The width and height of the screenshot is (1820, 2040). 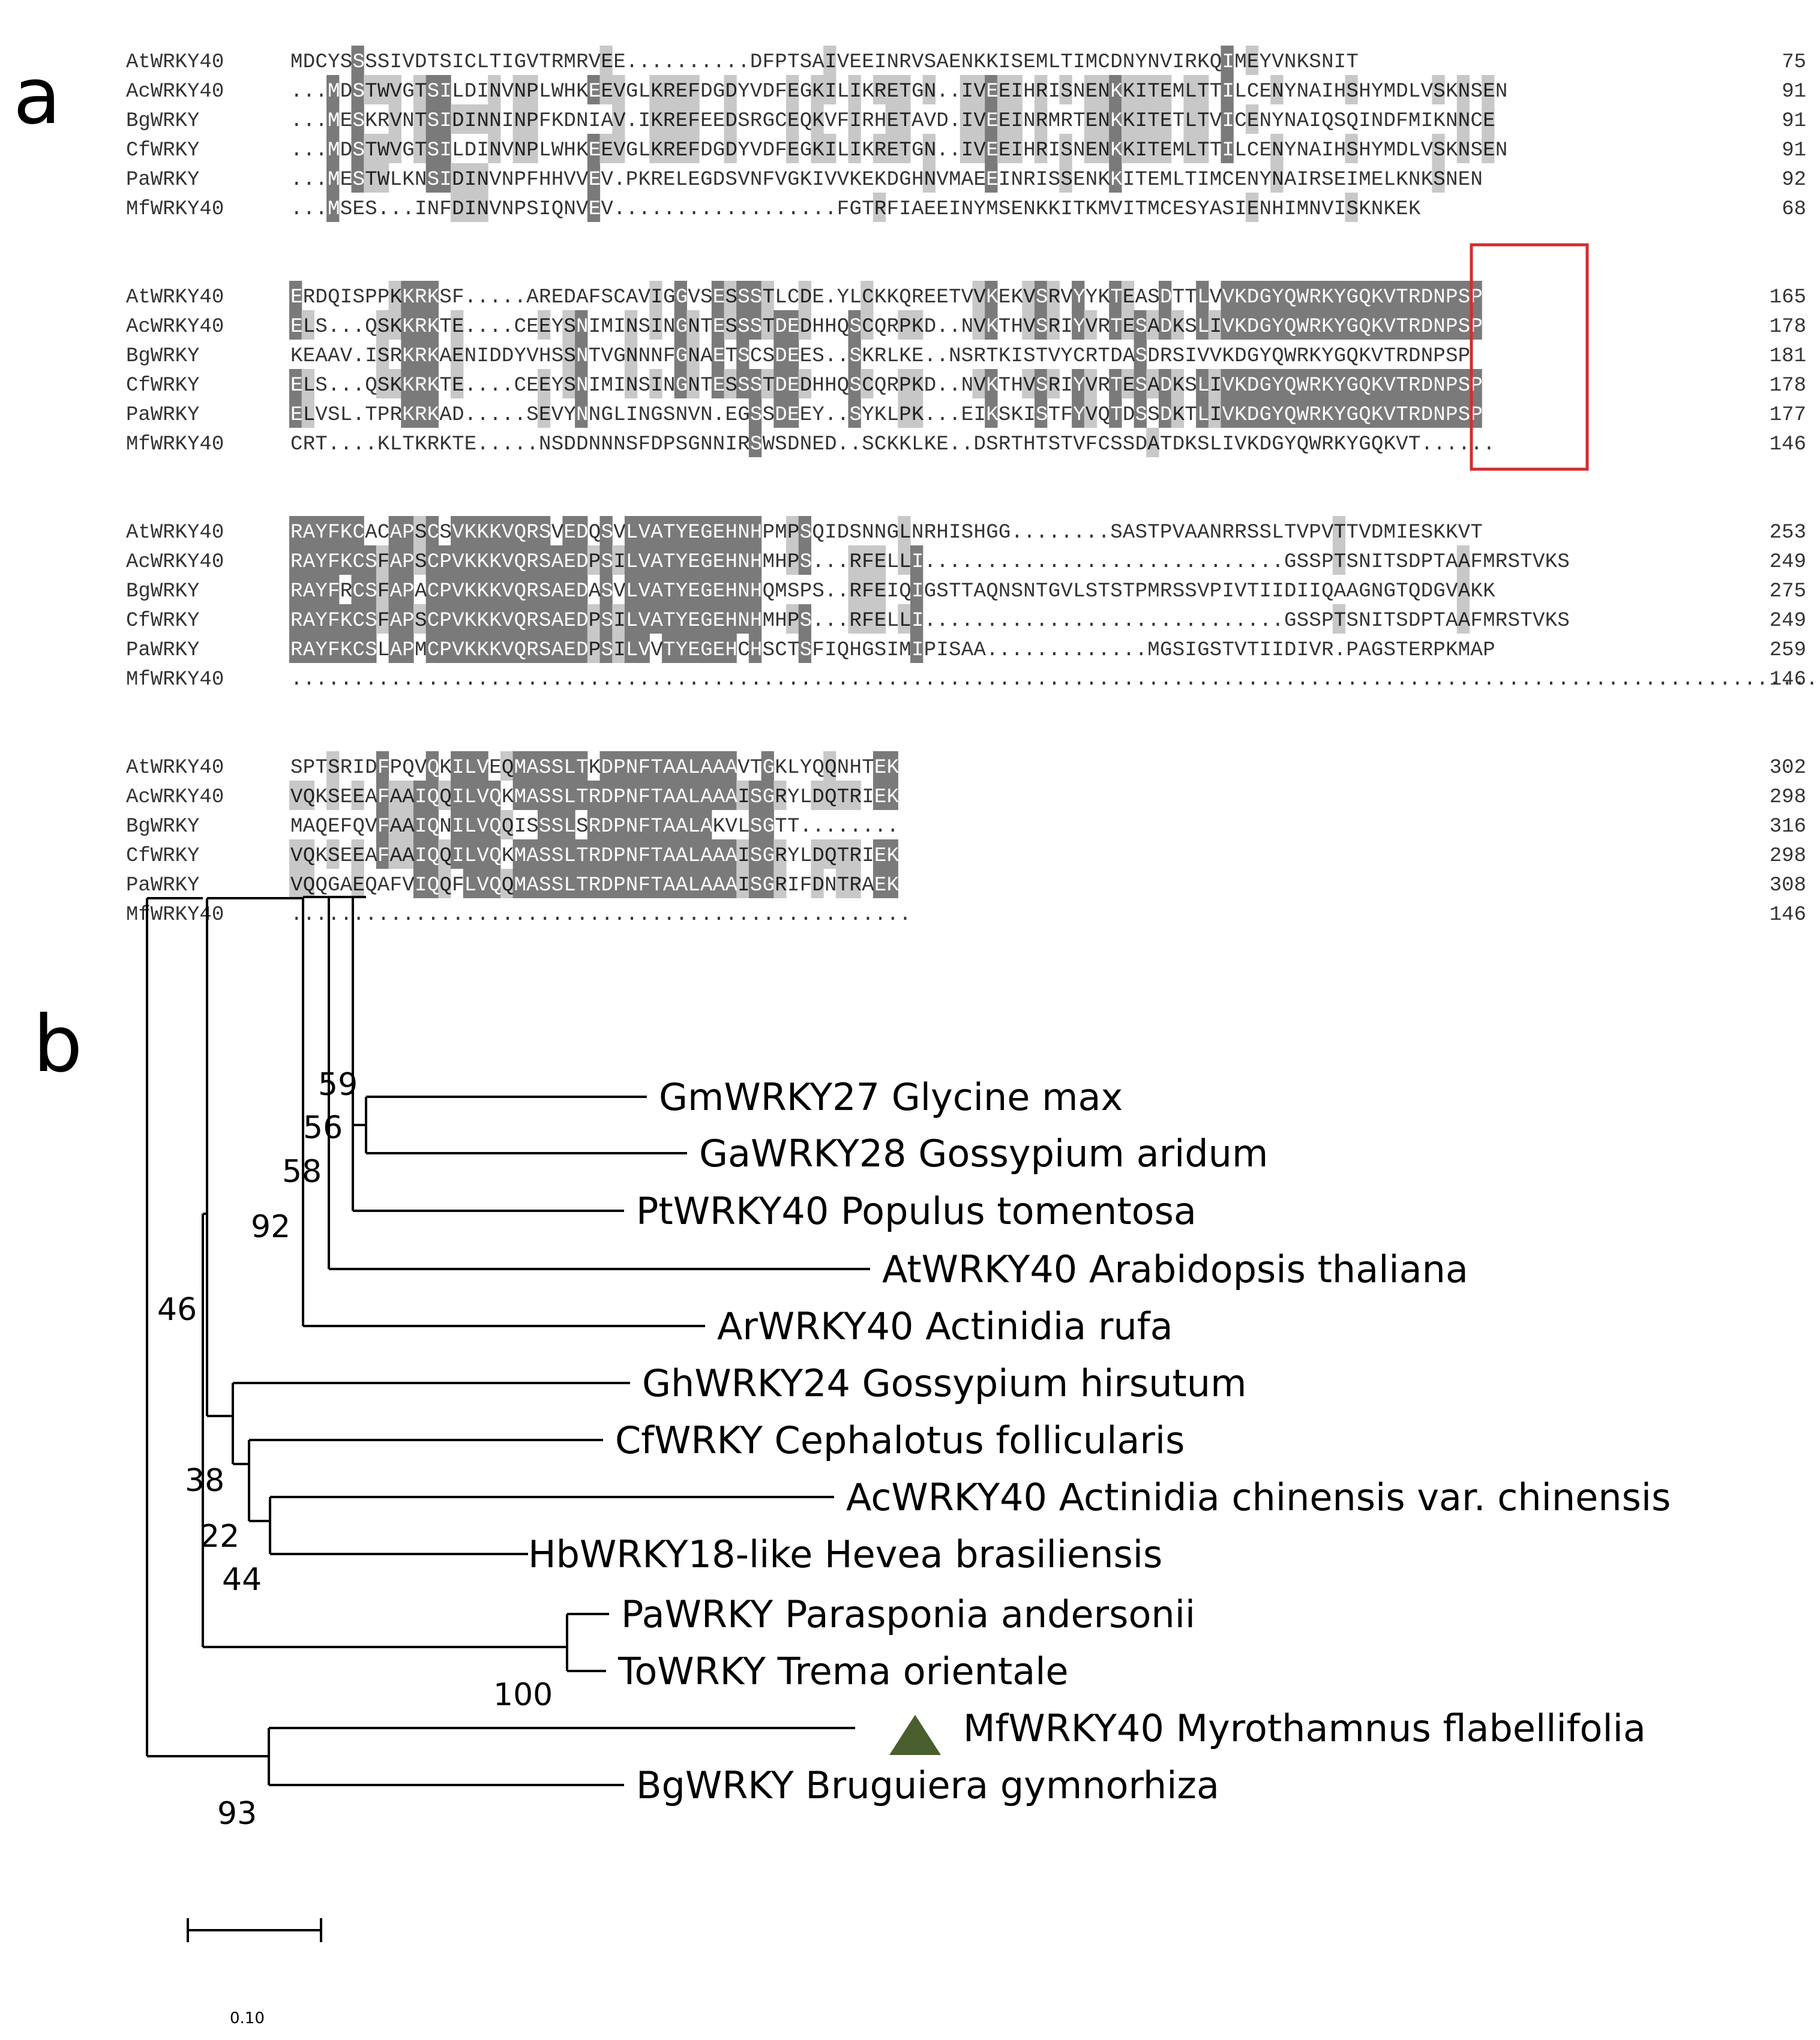 What do you see at coordinates (1794, 62) in the screenshot?
I see `sequence-position: 75` at bounding box center [1794, 62].